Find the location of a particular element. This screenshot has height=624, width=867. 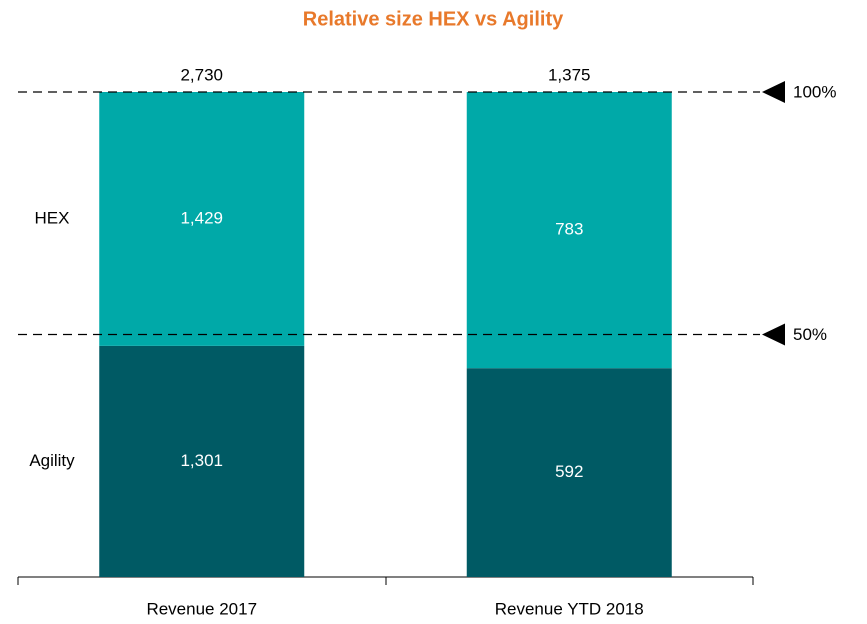

data-label: 1,429 is located at coordinates (201, 217).